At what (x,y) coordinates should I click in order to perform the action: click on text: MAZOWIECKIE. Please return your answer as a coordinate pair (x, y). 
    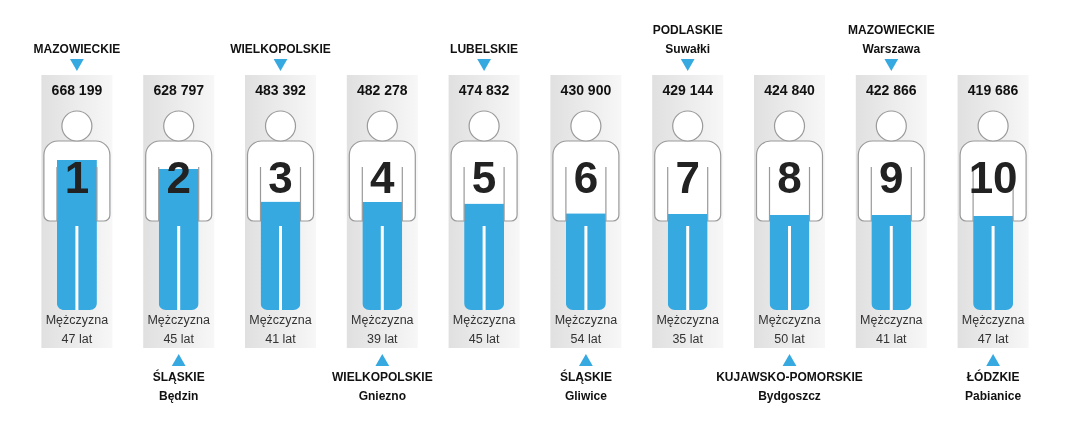
    Looking at the image, I should click on (77, 49).